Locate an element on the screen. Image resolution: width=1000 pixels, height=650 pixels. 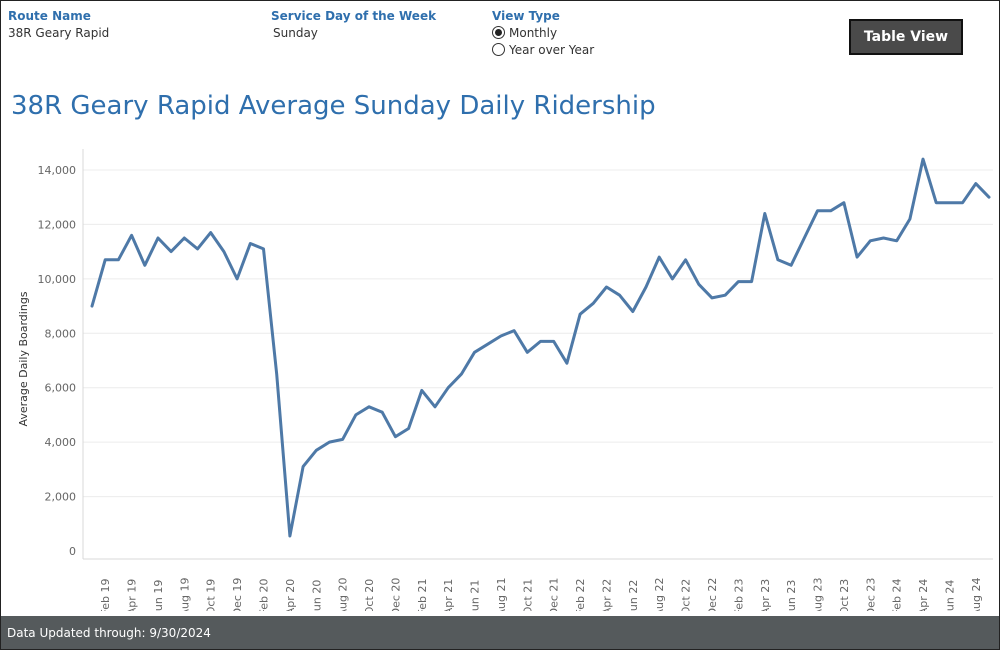
x-tick-label: Jun 20 is located at coordinates (316, 595).